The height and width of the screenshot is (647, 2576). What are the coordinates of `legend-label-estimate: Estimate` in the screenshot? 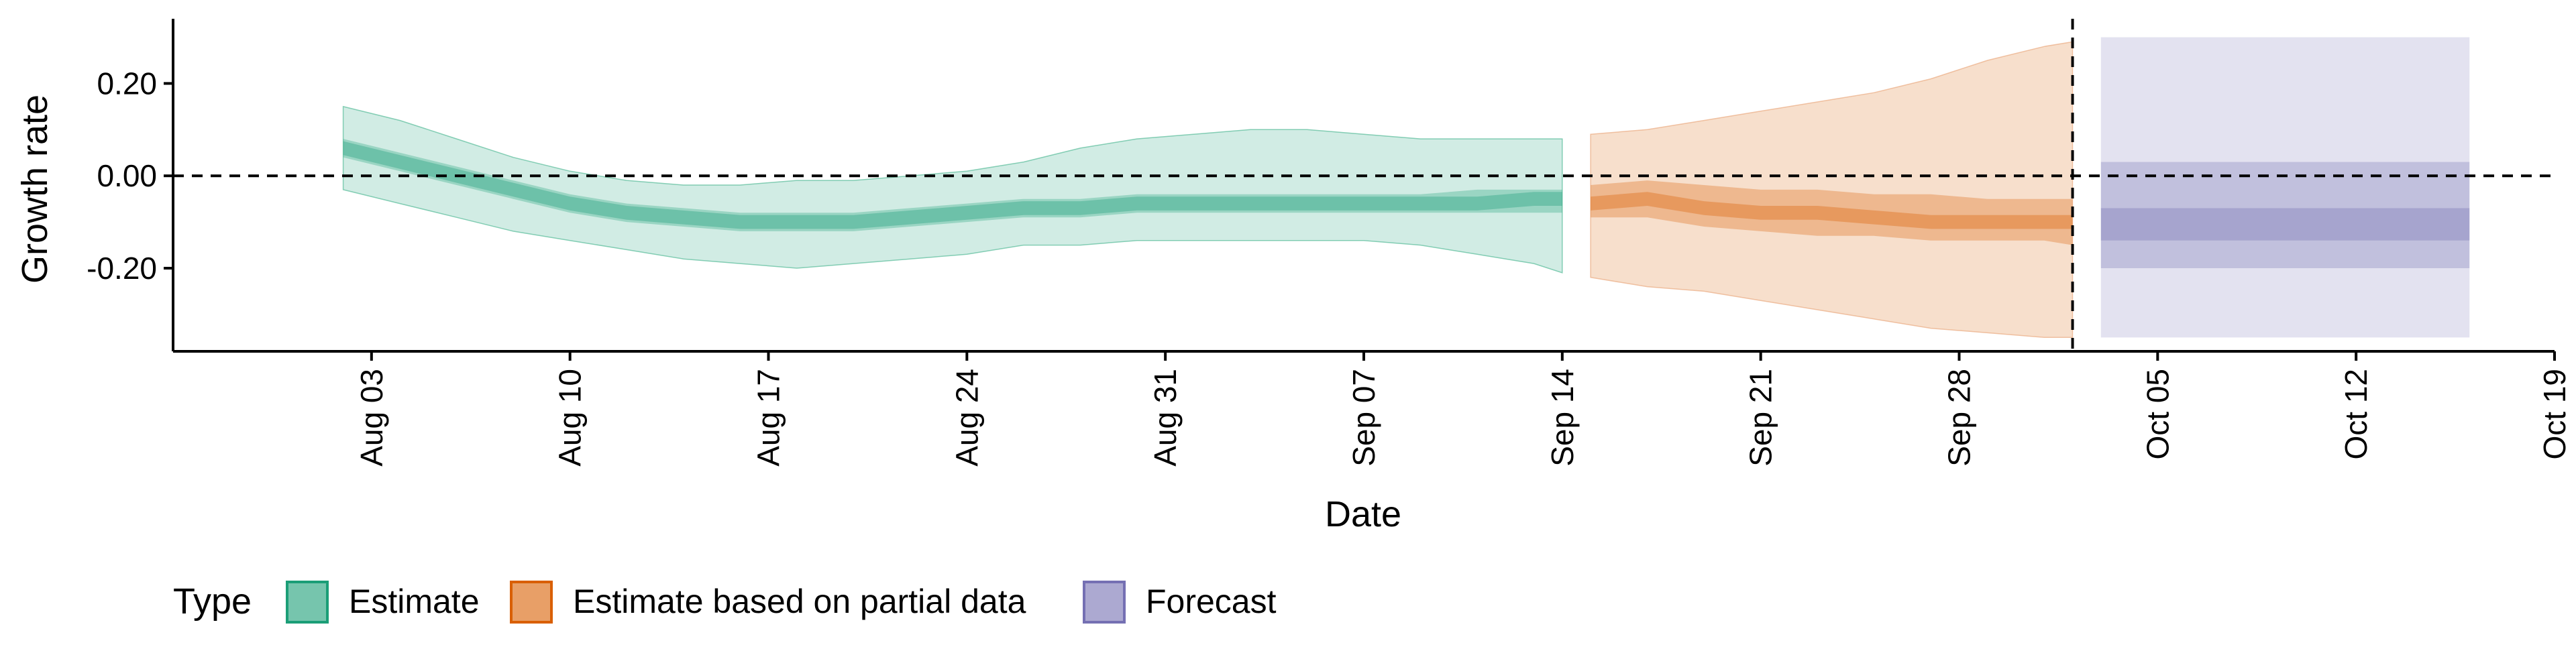 It's located at (414, 602).